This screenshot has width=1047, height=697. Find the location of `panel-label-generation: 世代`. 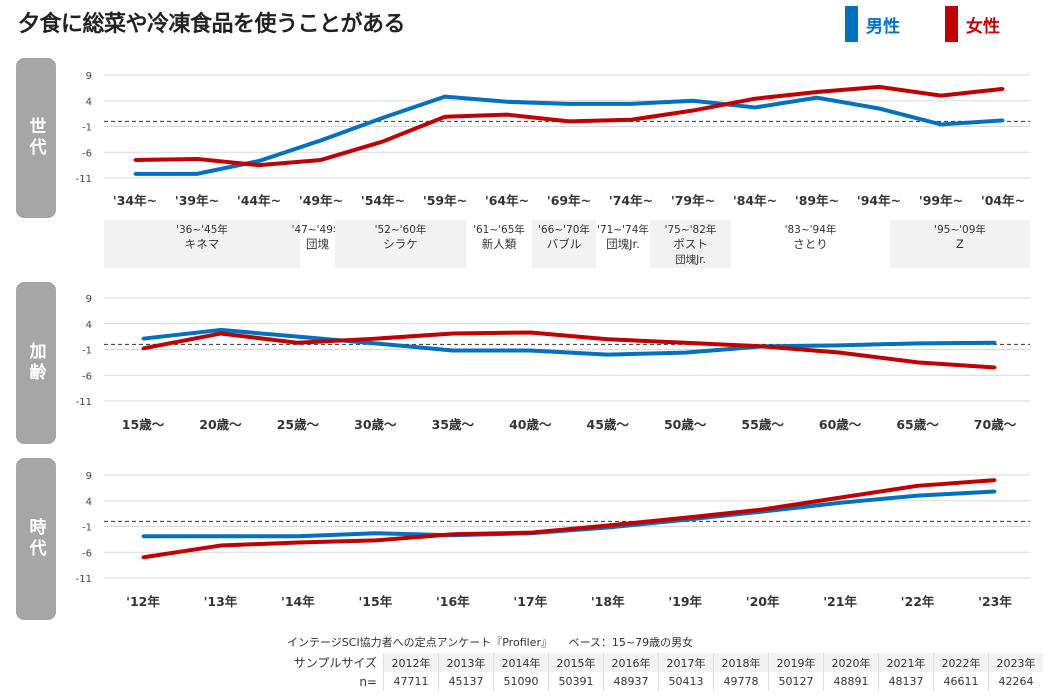

panel-label-generation: 世代 is located at coordinates (36, 138).